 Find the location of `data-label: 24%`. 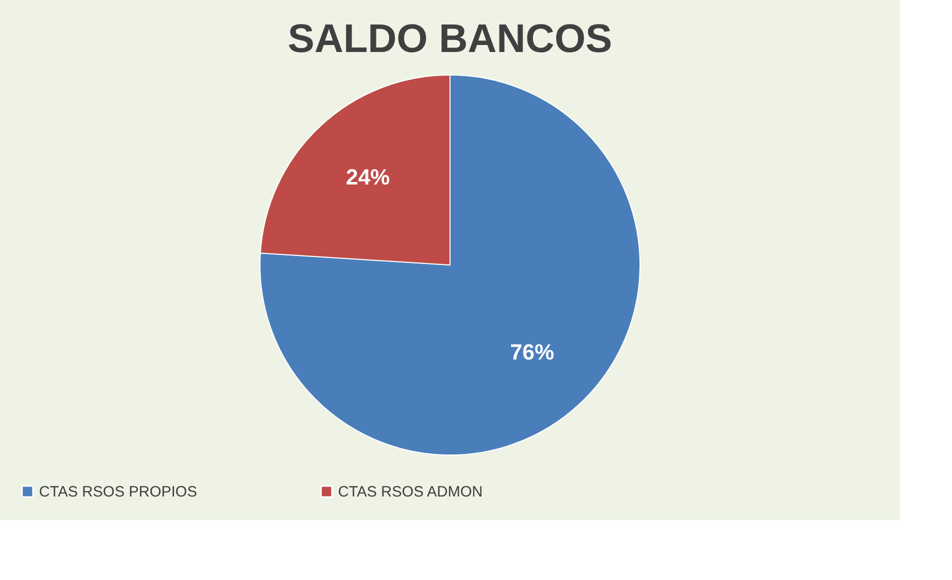

data-label: 24% is located at coordinates (368, 177).